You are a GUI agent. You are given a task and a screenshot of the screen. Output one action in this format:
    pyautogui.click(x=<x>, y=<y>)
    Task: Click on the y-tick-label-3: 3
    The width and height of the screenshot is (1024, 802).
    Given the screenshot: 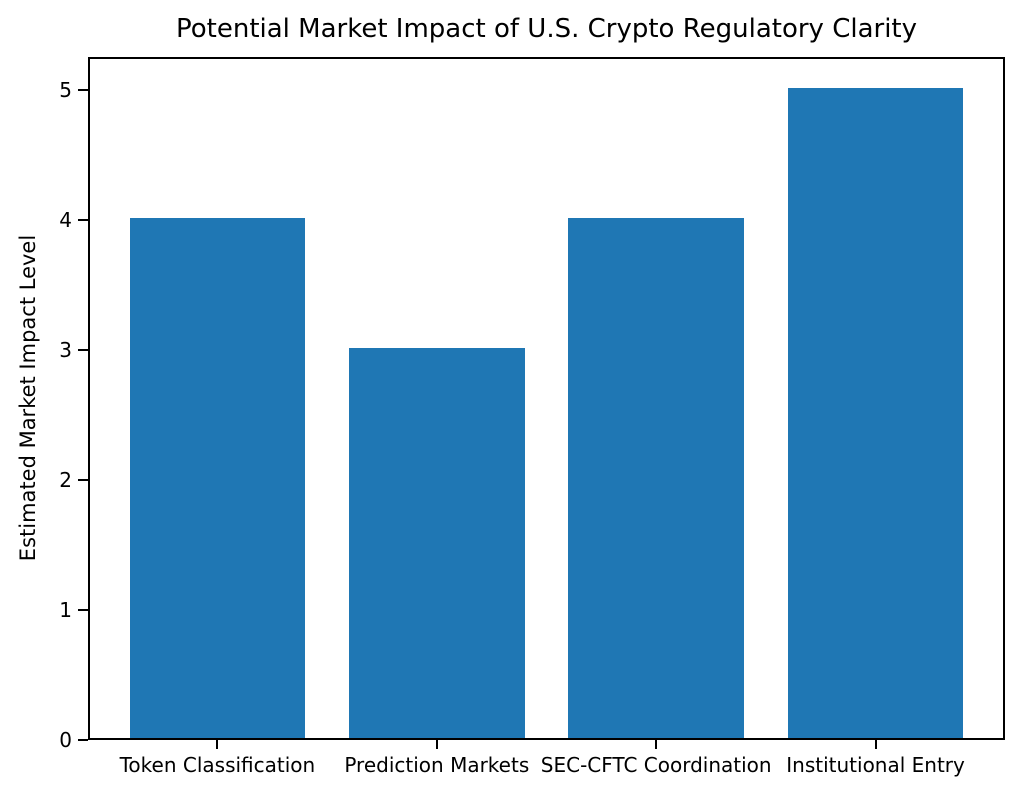 What is the action you would take?
    pyautogui.click(x=65, y=349)
    